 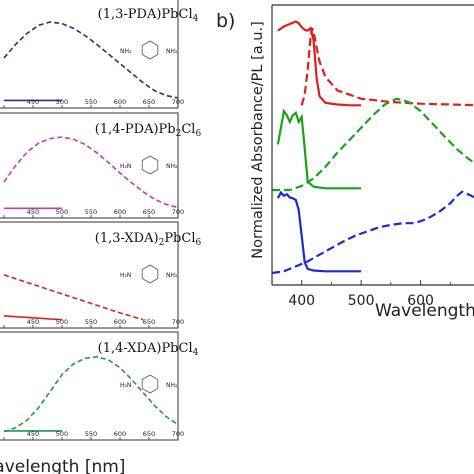 What do you see at coordinates (135, 129) in the screenshot?
I see `formula-text: (1,4-PDA)Pb` at bounding box center [135, 129].